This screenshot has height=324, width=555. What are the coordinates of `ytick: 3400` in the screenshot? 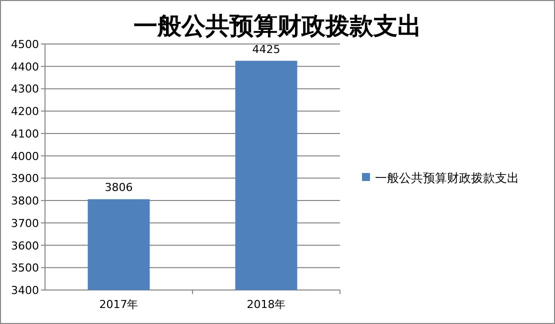 It's located at (25, 290).